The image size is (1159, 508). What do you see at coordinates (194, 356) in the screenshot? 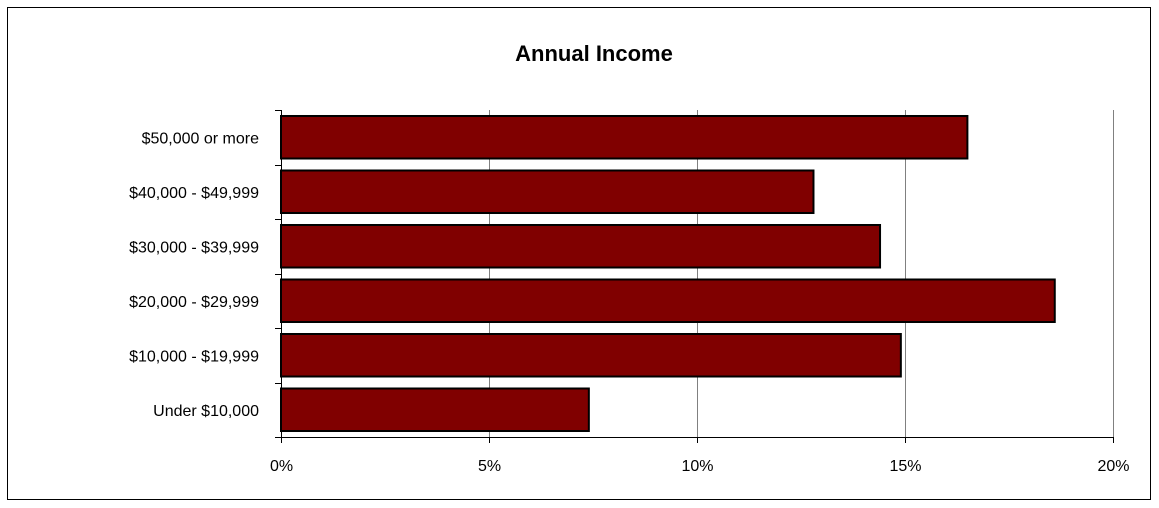
I see `category-label: $10,000 - $19,999` at bounding box center [194, 356].